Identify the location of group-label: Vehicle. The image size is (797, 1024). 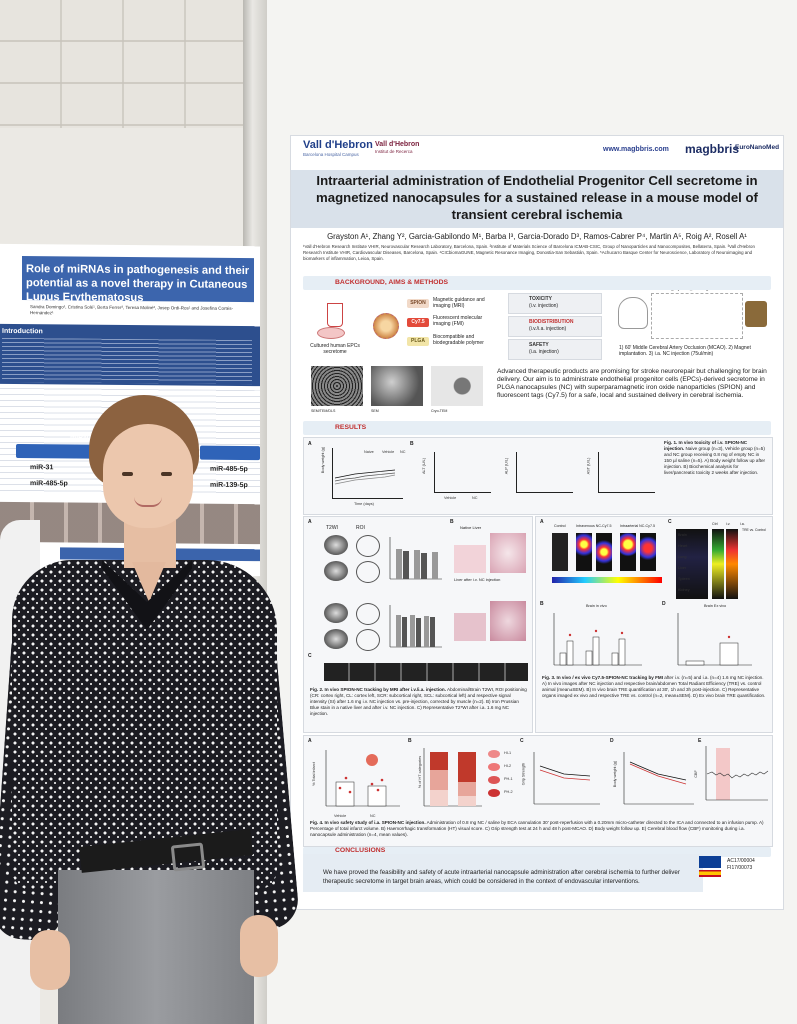
(340, 816).